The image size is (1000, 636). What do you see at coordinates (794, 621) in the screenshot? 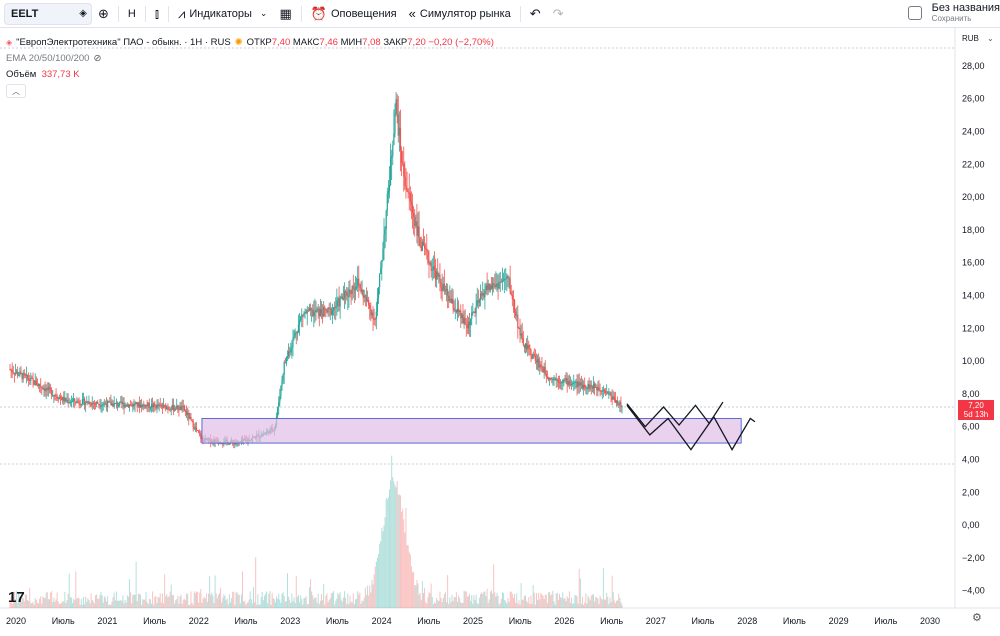
I see `time-tick-label: Июль` at bounding box center [794, 621].